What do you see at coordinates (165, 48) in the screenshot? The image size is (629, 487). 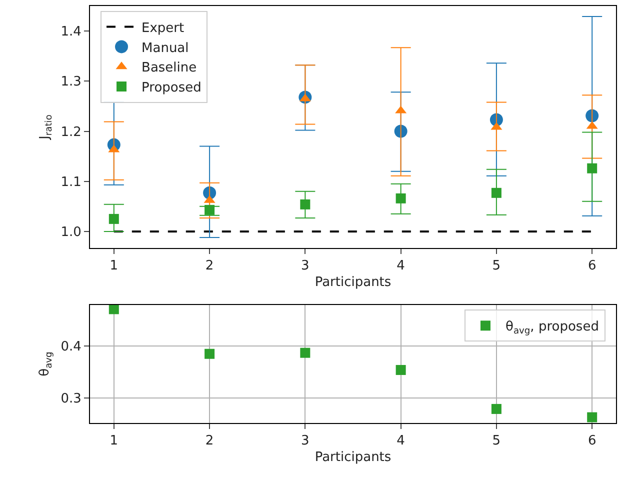 I see `legend-label: Manual` at bounding box center [165, 48].